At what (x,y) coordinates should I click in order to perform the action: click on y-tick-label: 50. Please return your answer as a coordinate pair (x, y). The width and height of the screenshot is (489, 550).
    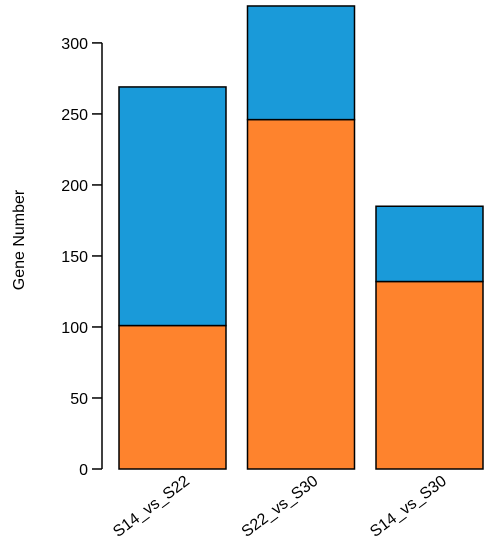
    Looking at the image, I should click on (79, 399).